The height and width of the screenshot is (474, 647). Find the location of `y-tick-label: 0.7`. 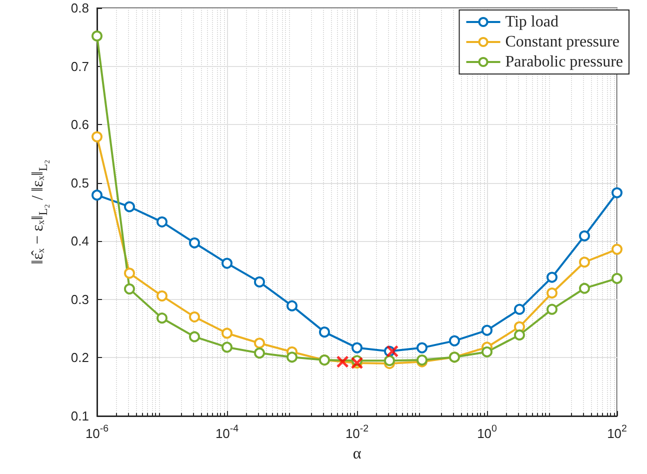

y-tick-label: 0.7 is located at coordinates (79, 66).